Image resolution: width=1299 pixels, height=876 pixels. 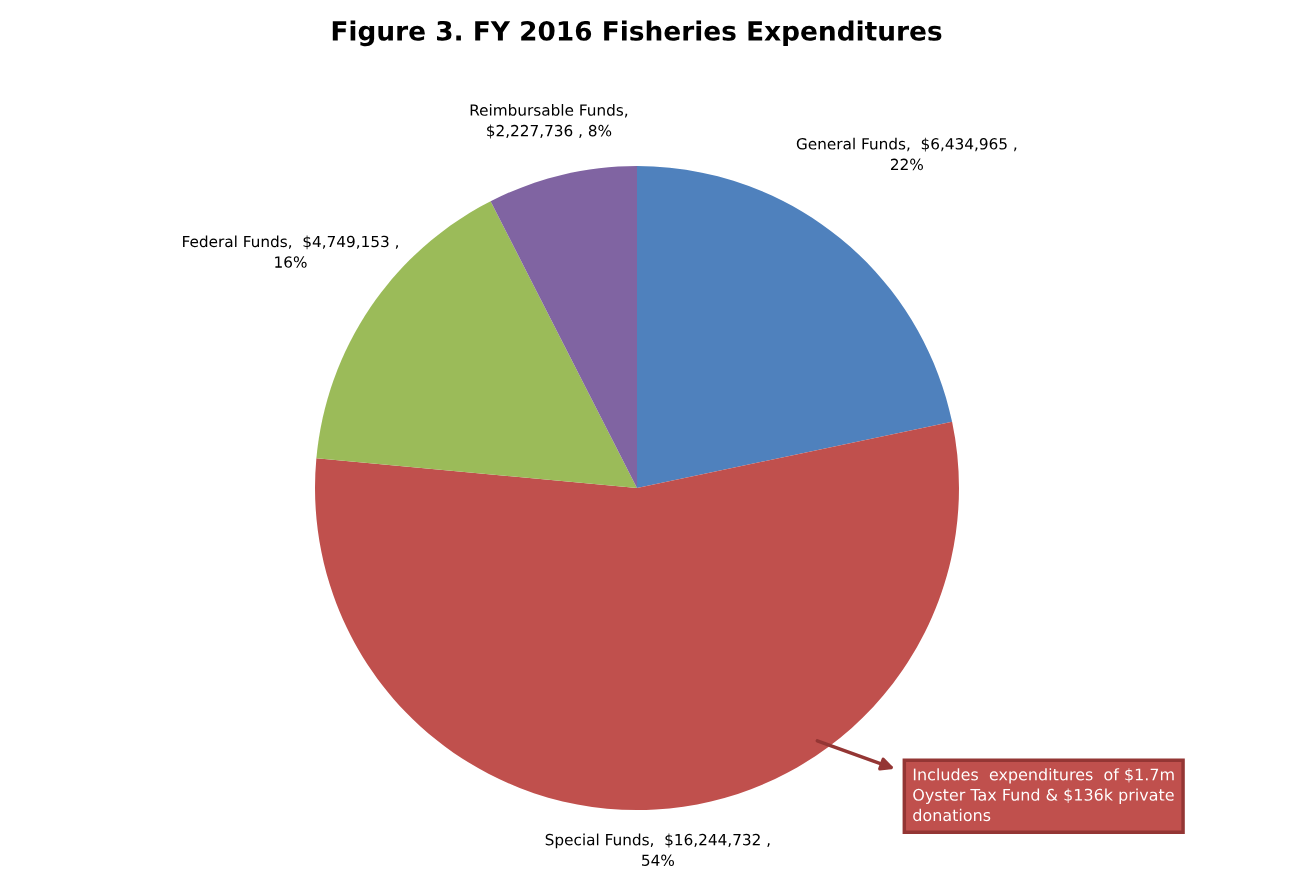 What do you see at coordinates (549, 121) in the screenshot?
I see `slice-label: Reimbursable Funds, $2,227,736 , 8%` at bounding box center [549, 121].